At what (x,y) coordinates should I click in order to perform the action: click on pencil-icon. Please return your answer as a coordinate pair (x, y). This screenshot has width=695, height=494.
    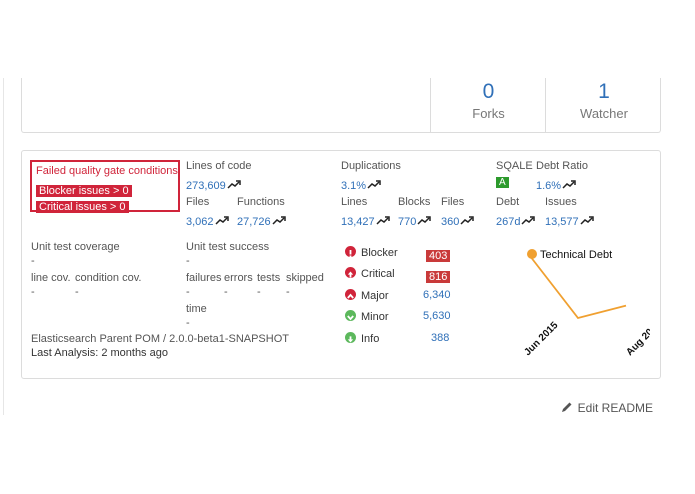
    Looking at the image, I should click on (566, 407).